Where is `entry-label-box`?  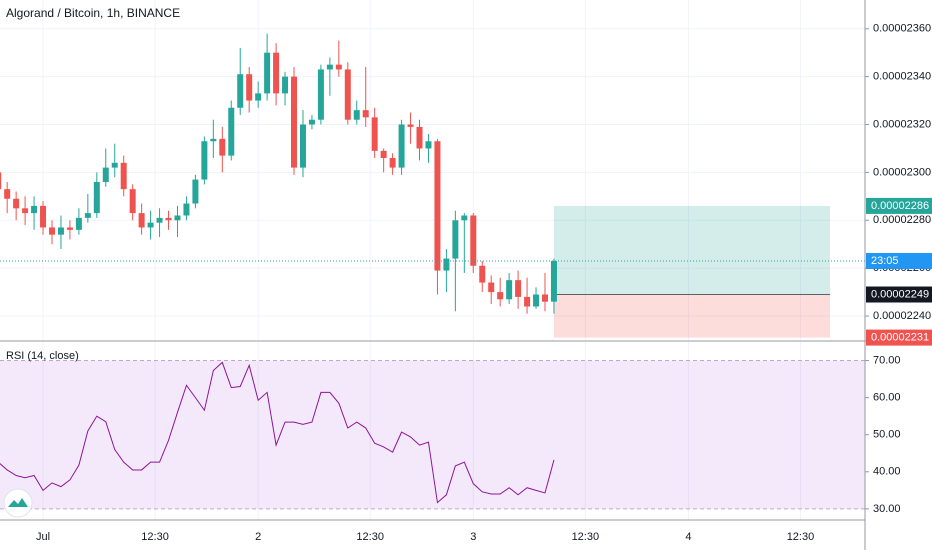
entry-label-box is located at coordinates (899, 294).